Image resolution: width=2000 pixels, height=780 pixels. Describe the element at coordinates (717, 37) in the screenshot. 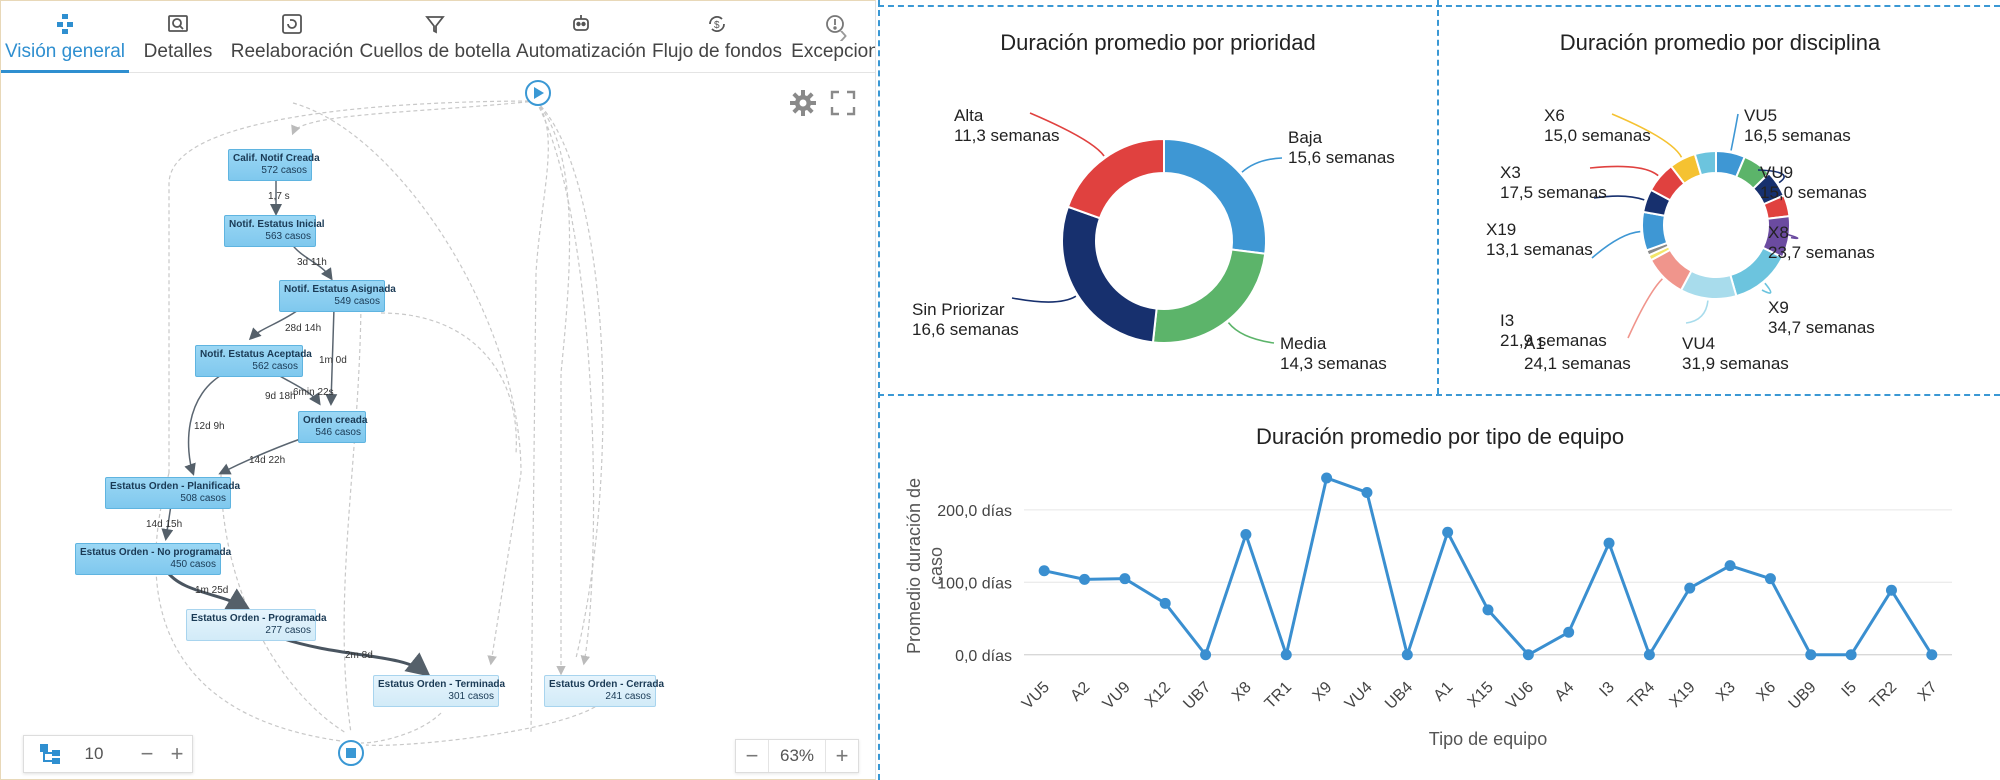

I see `tab-flujo-de-fondos: $ Flujo de fondos` at that location.